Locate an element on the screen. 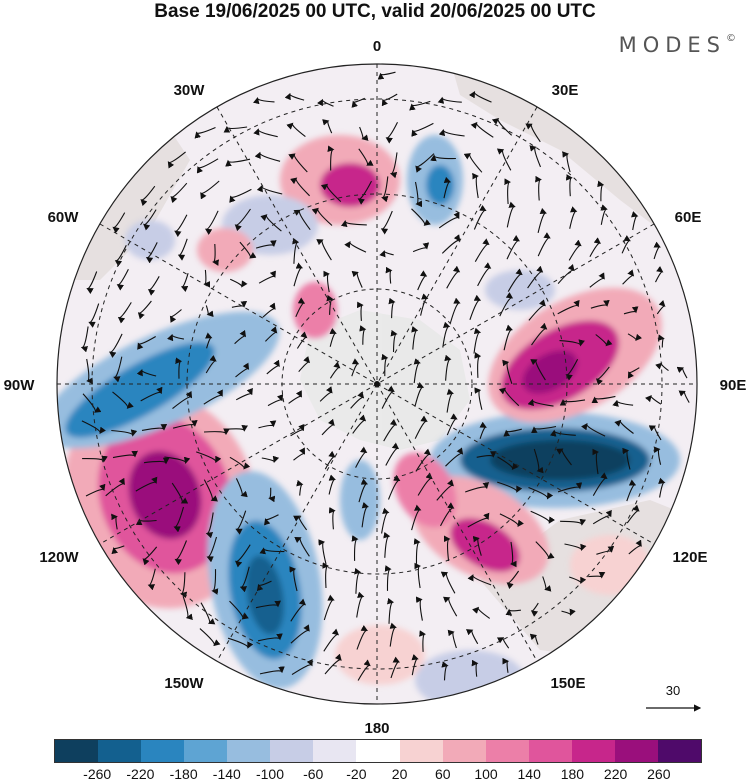 The height and width of the screenshot is (783, 750). lon-label-0: 0 is located at coordinates (377, 46).